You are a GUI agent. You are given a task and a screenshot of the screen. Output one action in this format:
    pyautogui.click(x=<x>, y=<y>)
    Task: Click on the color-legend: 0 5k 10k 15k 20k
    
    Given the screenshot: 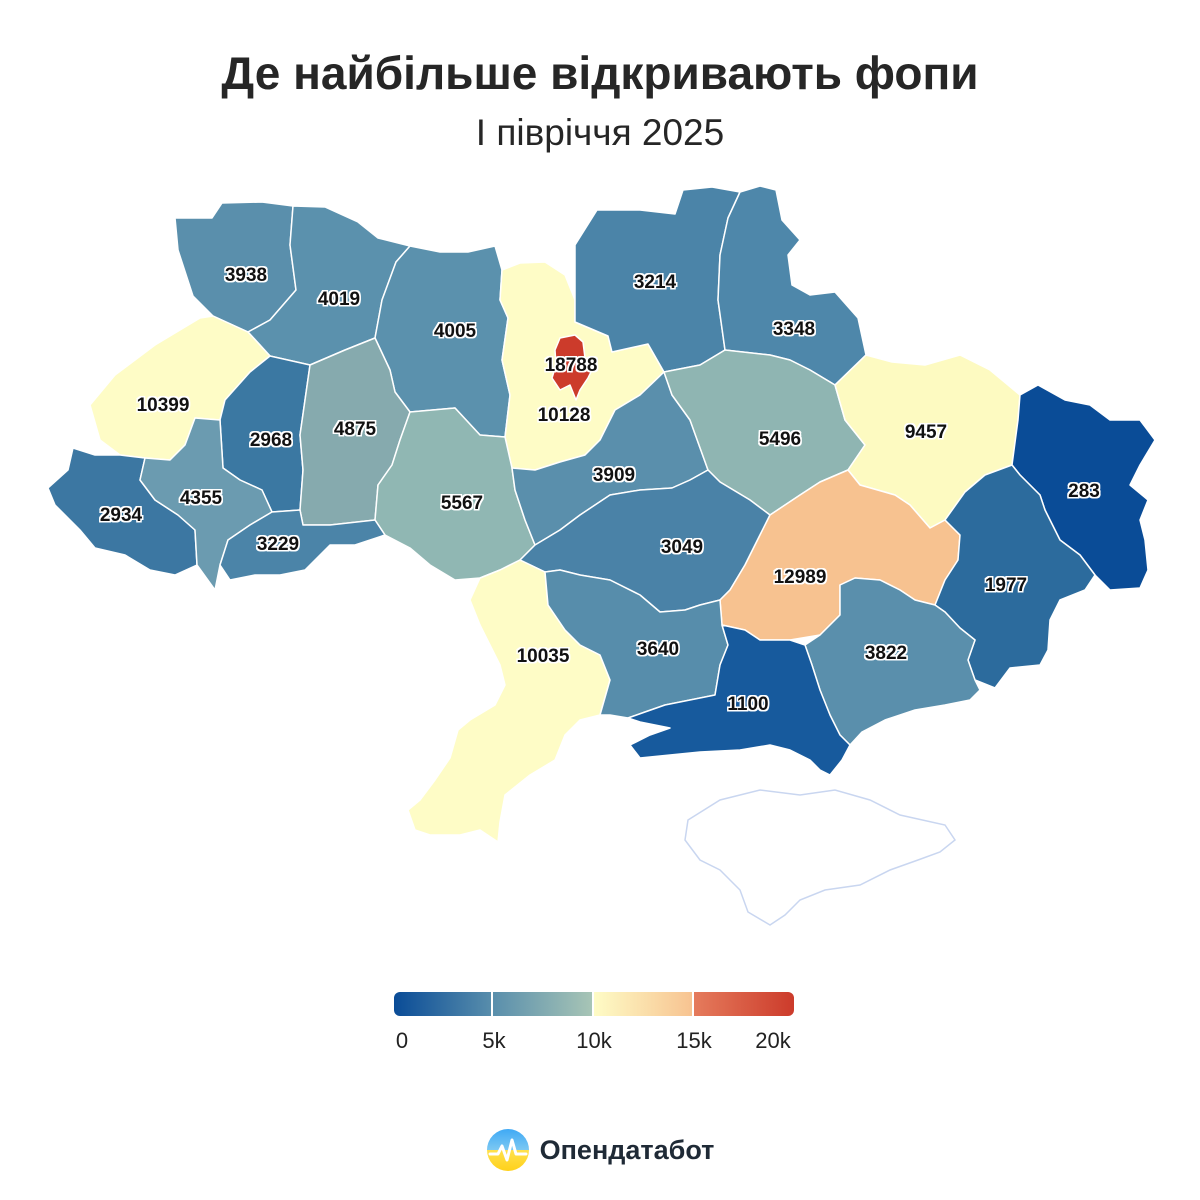 What is the action you would take?
    pyautogui.click(x=594, y=1025)
    